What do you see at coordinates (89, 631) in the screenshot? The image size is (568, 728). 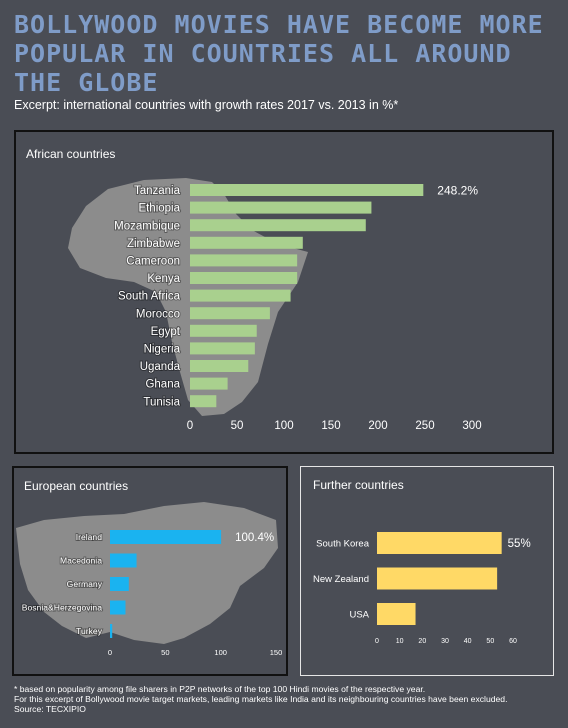 I see `category-label-turkey: Turkey` at bounding box center [89, 631].